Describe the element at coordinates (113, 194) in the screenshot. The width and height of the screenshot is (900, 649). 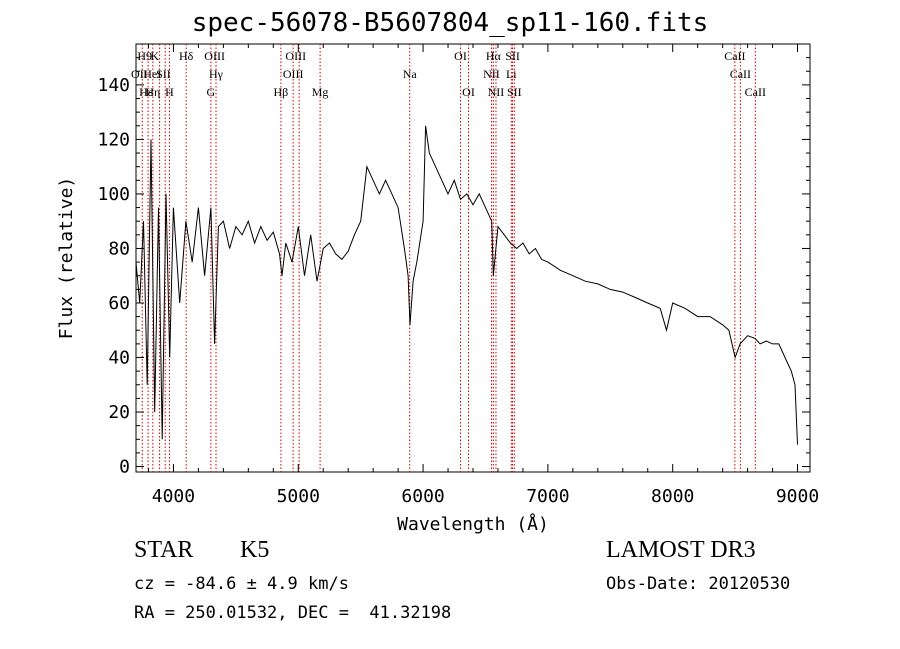
I see `y-tick-label: 100` at that location.